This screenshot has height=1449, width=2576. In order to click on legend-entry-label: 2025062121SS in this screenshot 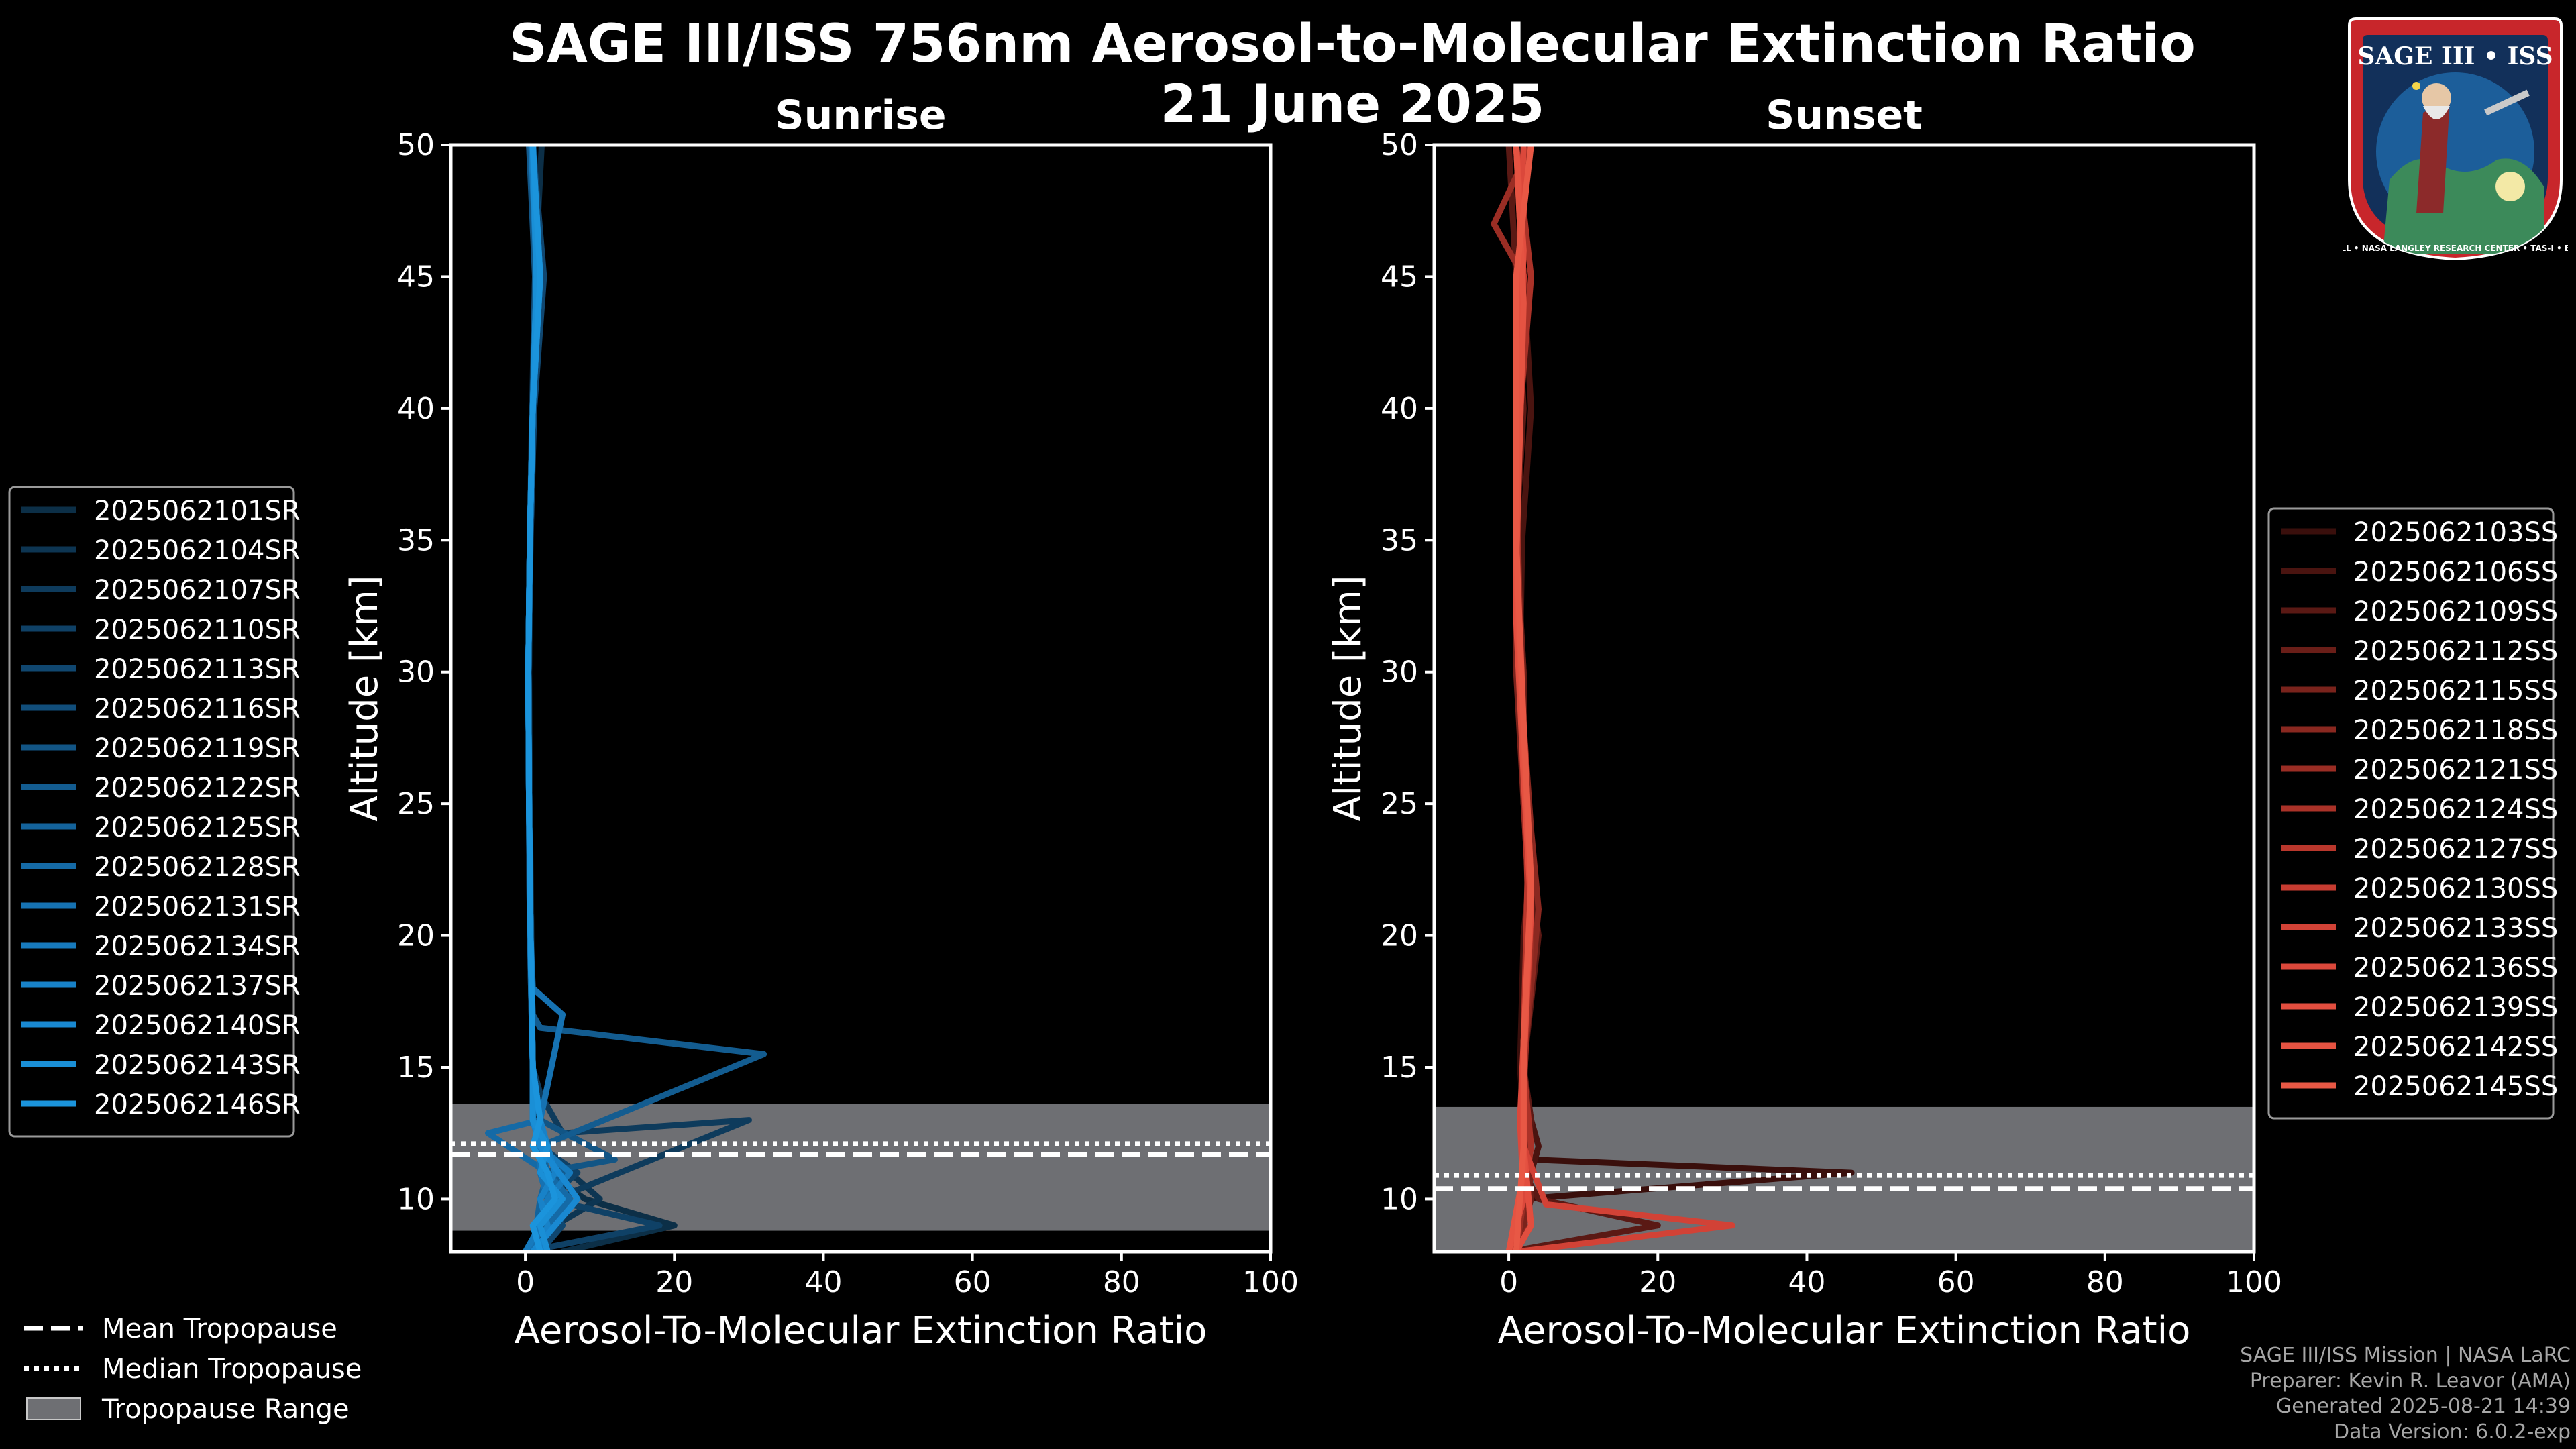, I will do `click(2455, 770)`.